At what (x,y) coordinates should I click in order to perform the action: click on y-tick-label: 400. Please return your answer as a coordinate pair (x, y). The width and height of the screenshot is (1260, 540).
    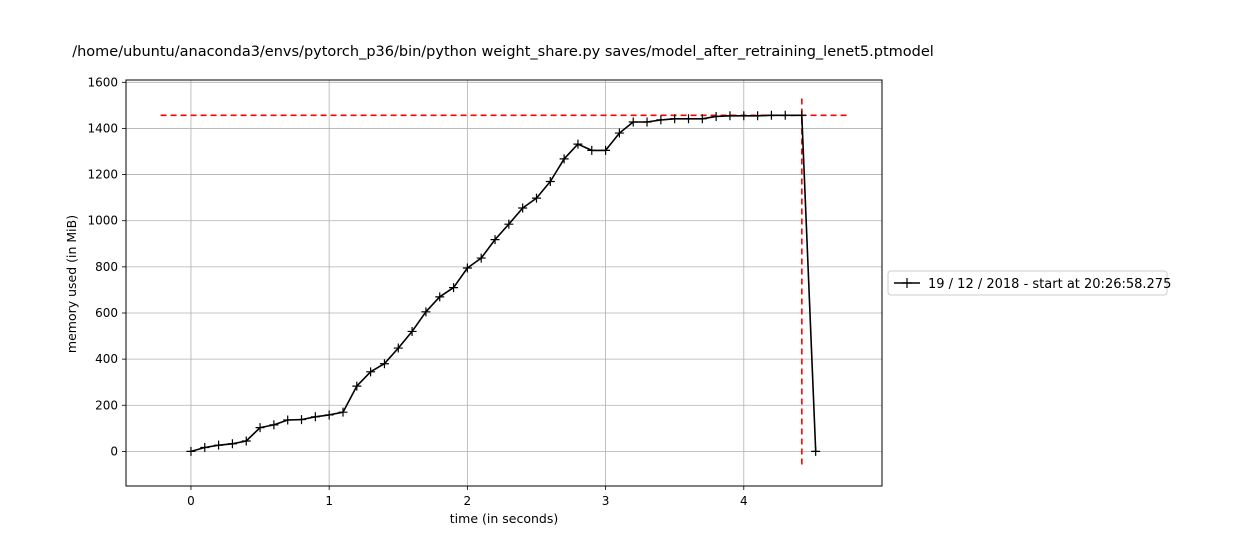
    Looking at the image, I should click on (106, 359).